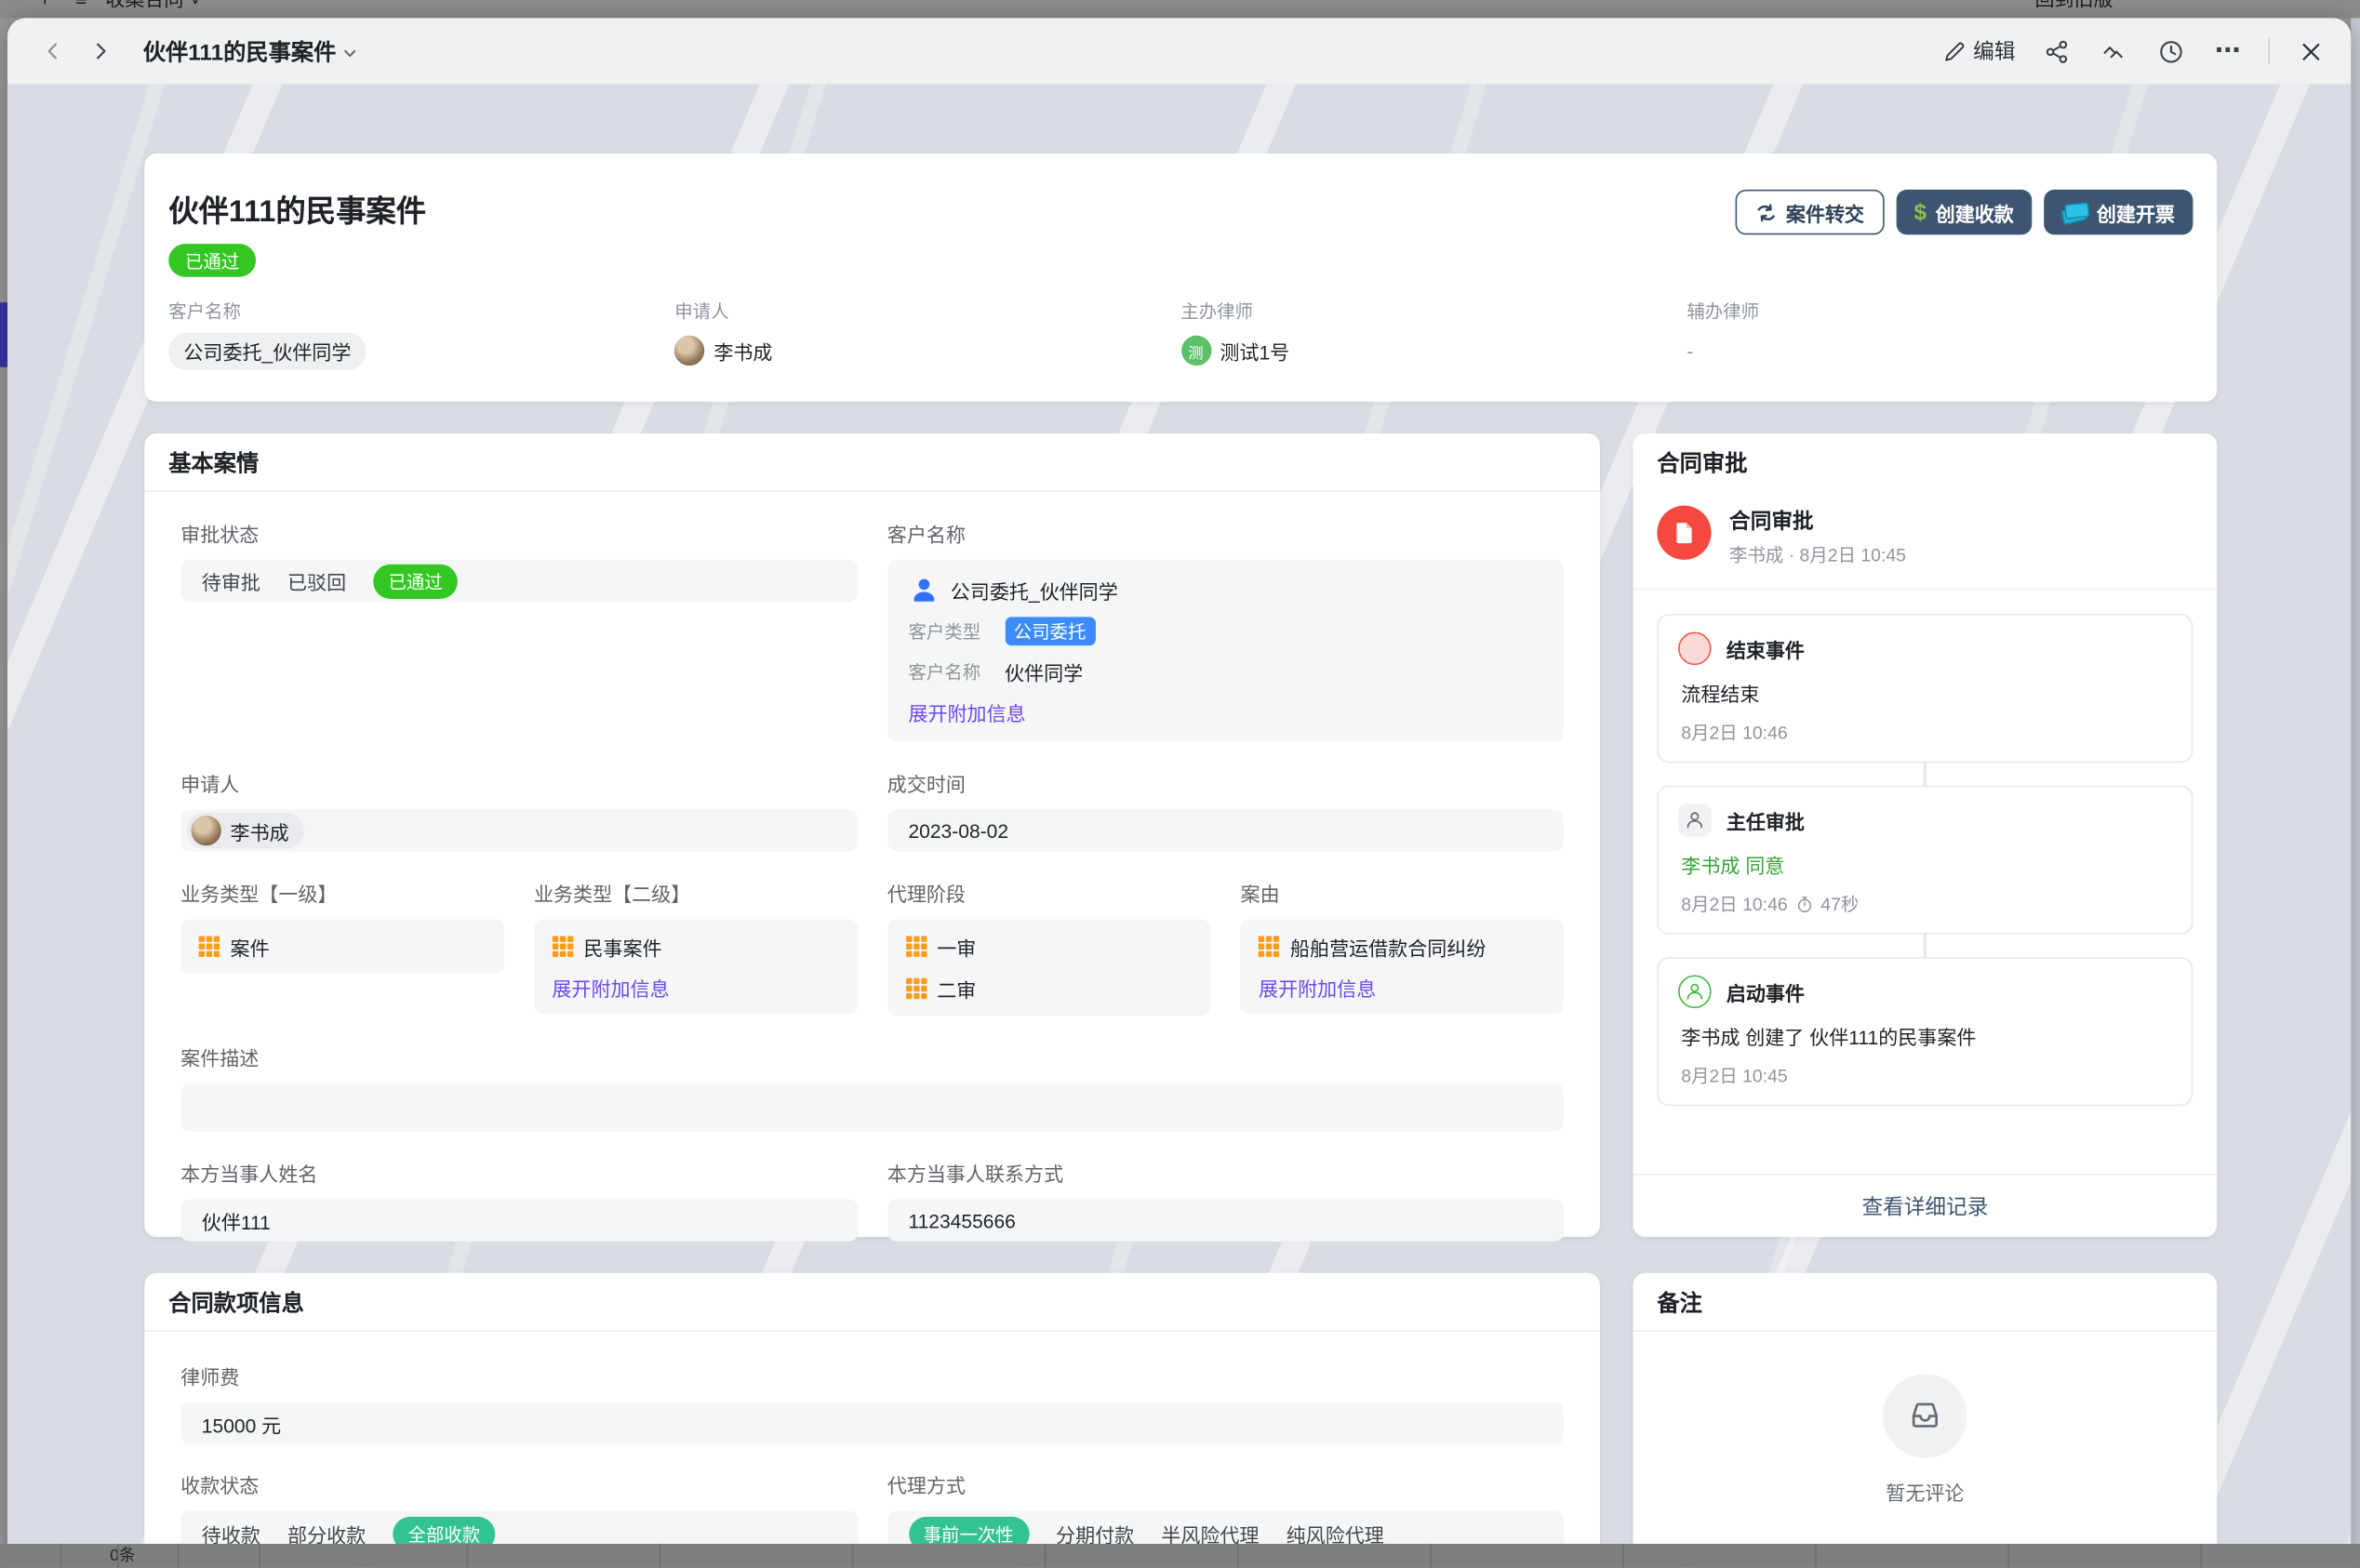 This screenshot has height=1568, width=2360. Describe the element at coordinates (2056, 51) in the screenshot. I see `share-icon` at that location.